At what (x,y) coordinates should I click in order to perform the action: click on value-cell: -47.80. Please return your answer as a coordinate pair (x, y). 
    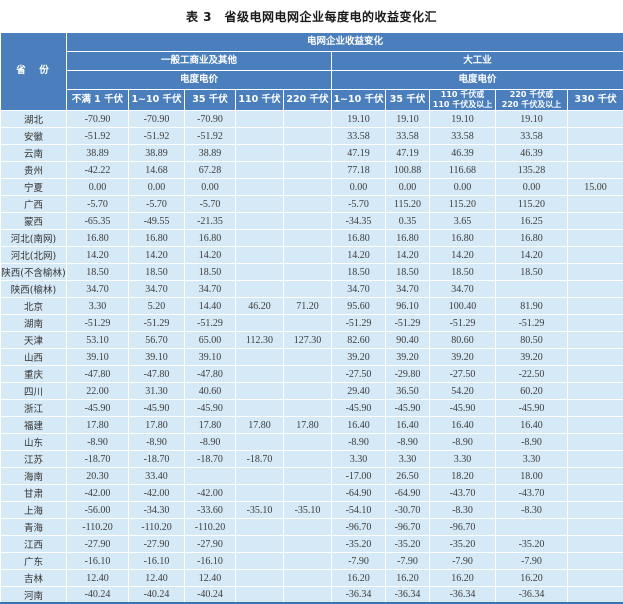
    Looking at the image, I should click on (210, 374).